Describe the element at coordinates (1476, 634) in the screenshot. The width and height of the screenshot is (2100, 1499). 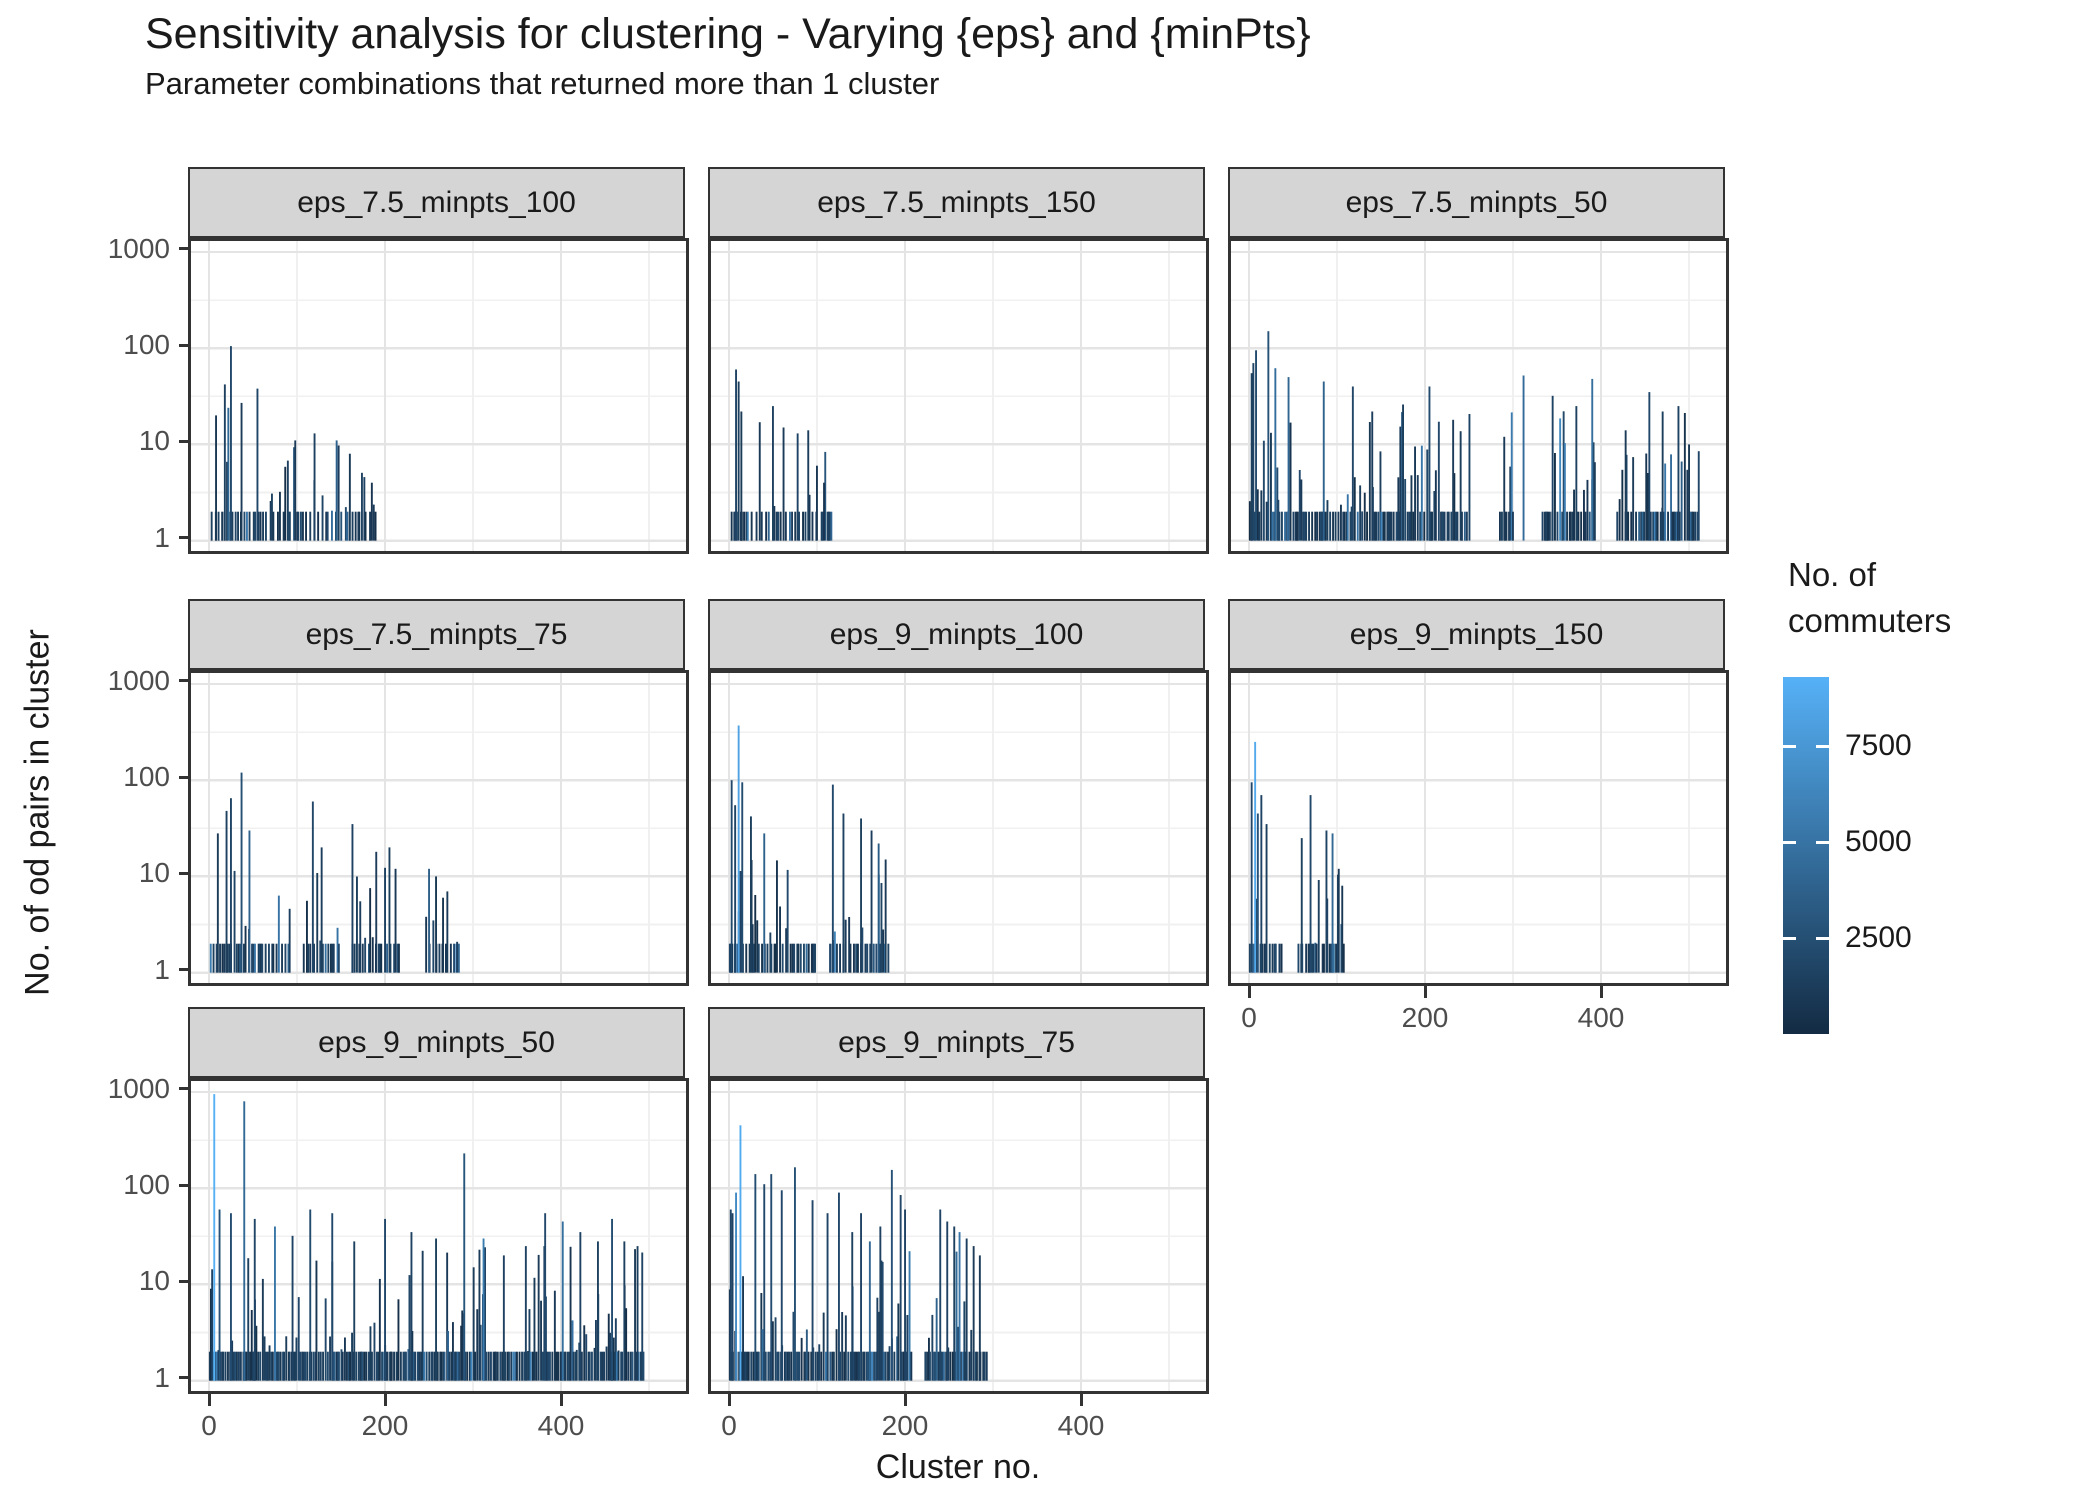
I see `facet-strip: eps_9_minpts_150` at that location.